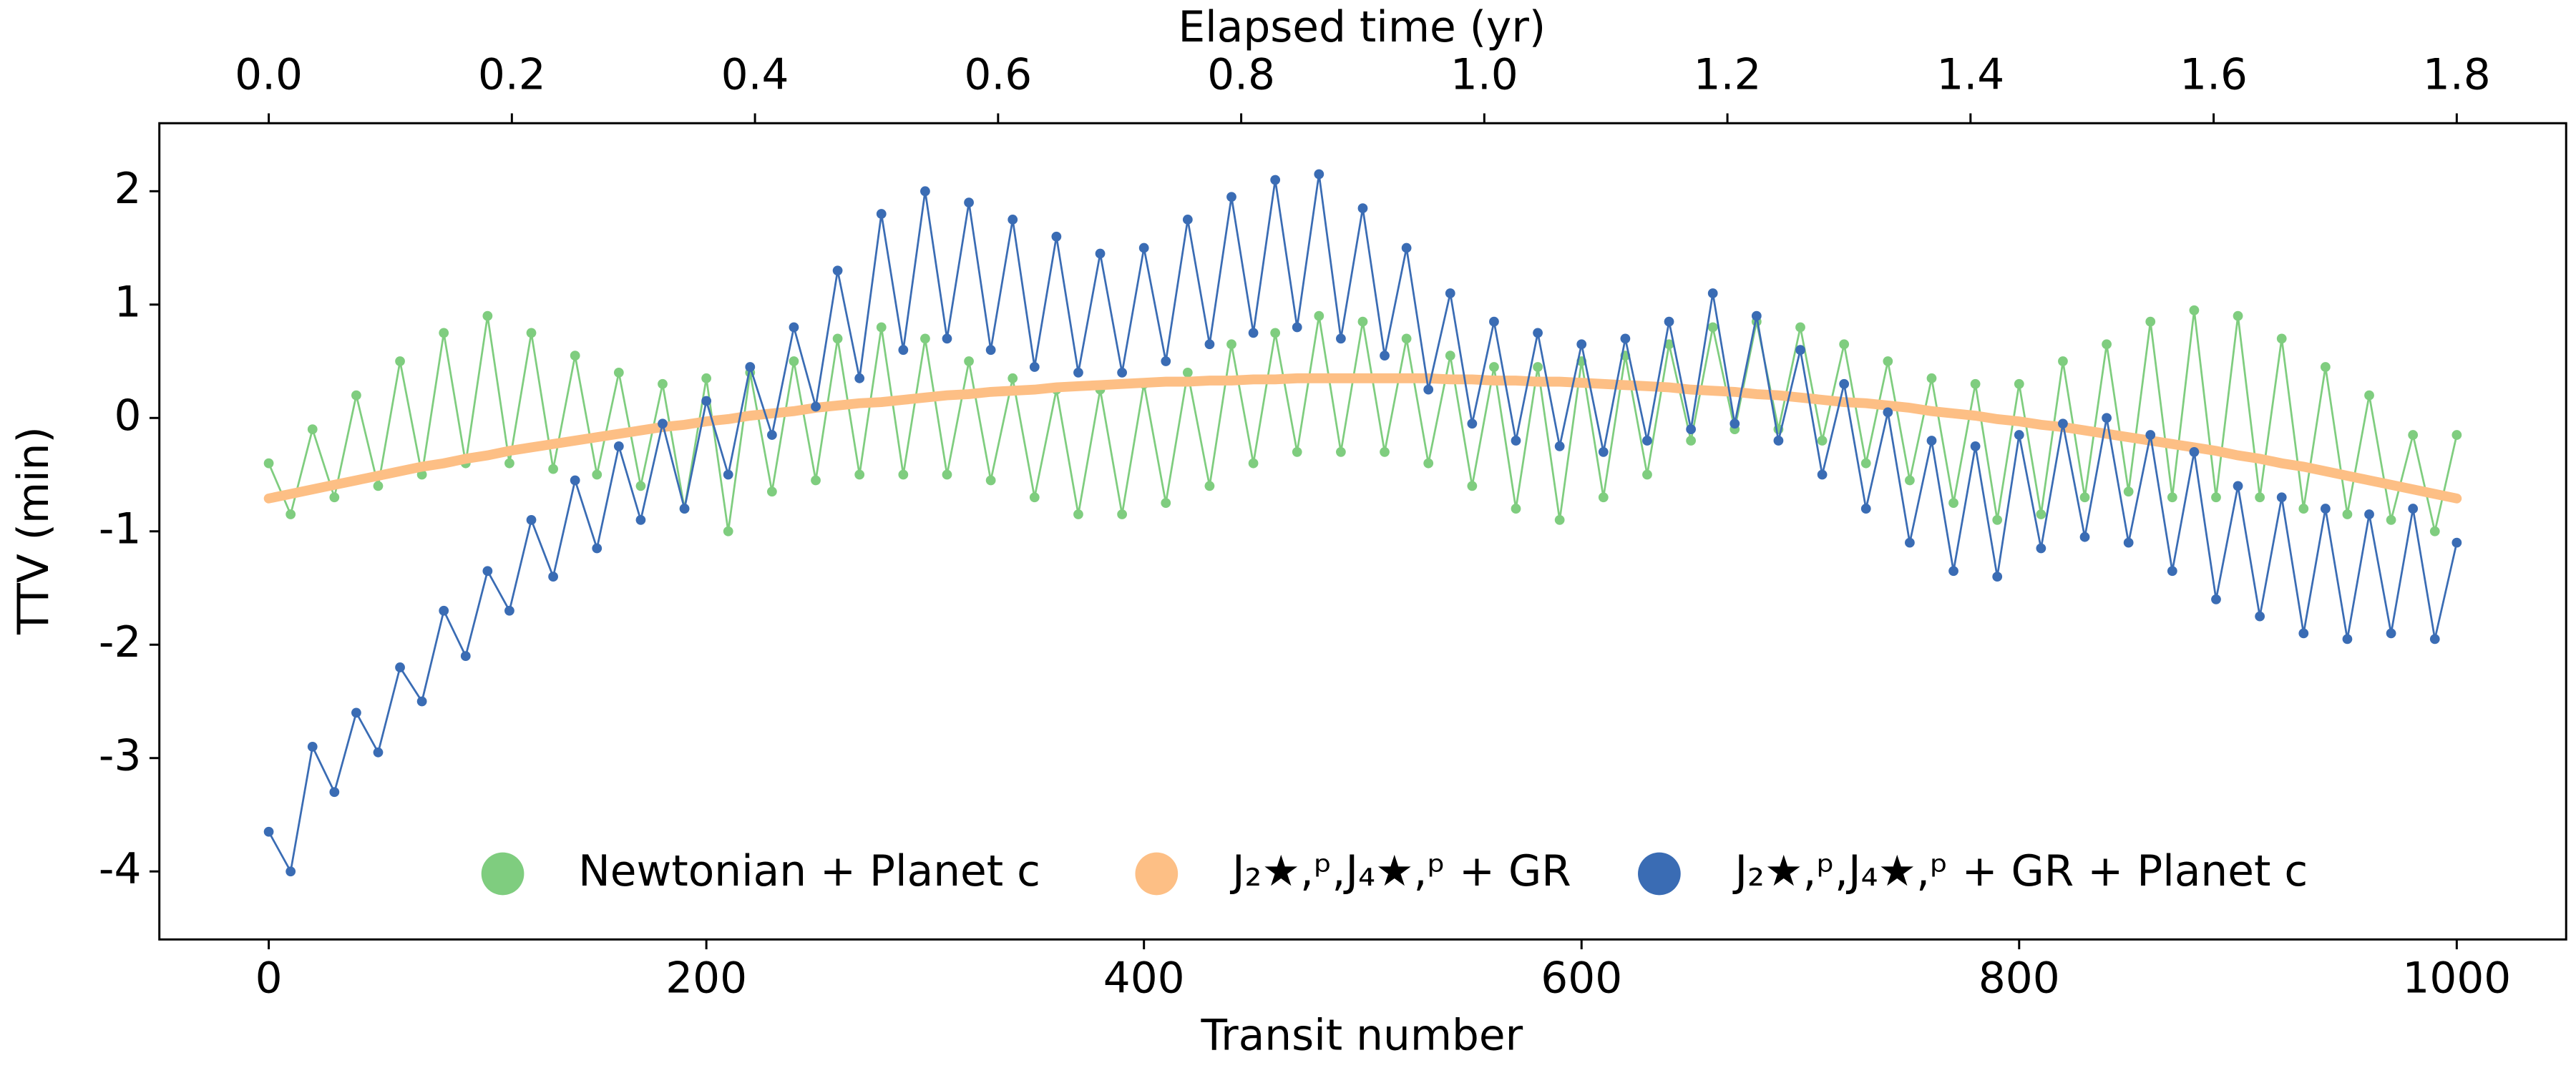 The width and height of the screenshot is (2576, 1073). What do you see at coordinates (120, 529) in the screenshot?
I see `y-tick-label: -1` at bounding box center [120, 529].